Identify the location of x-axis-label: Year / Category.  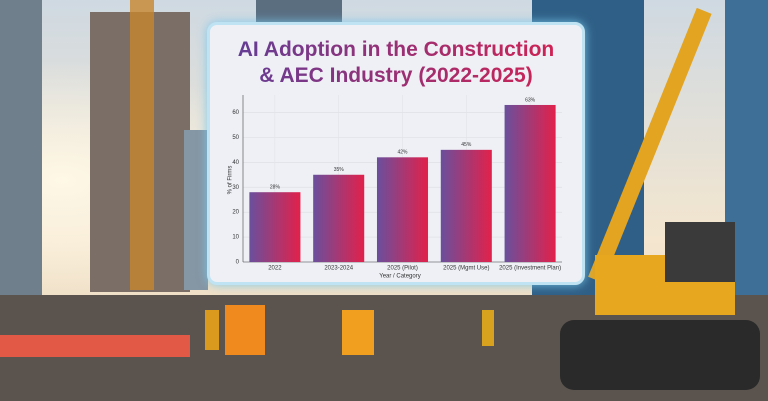
(399, 277).